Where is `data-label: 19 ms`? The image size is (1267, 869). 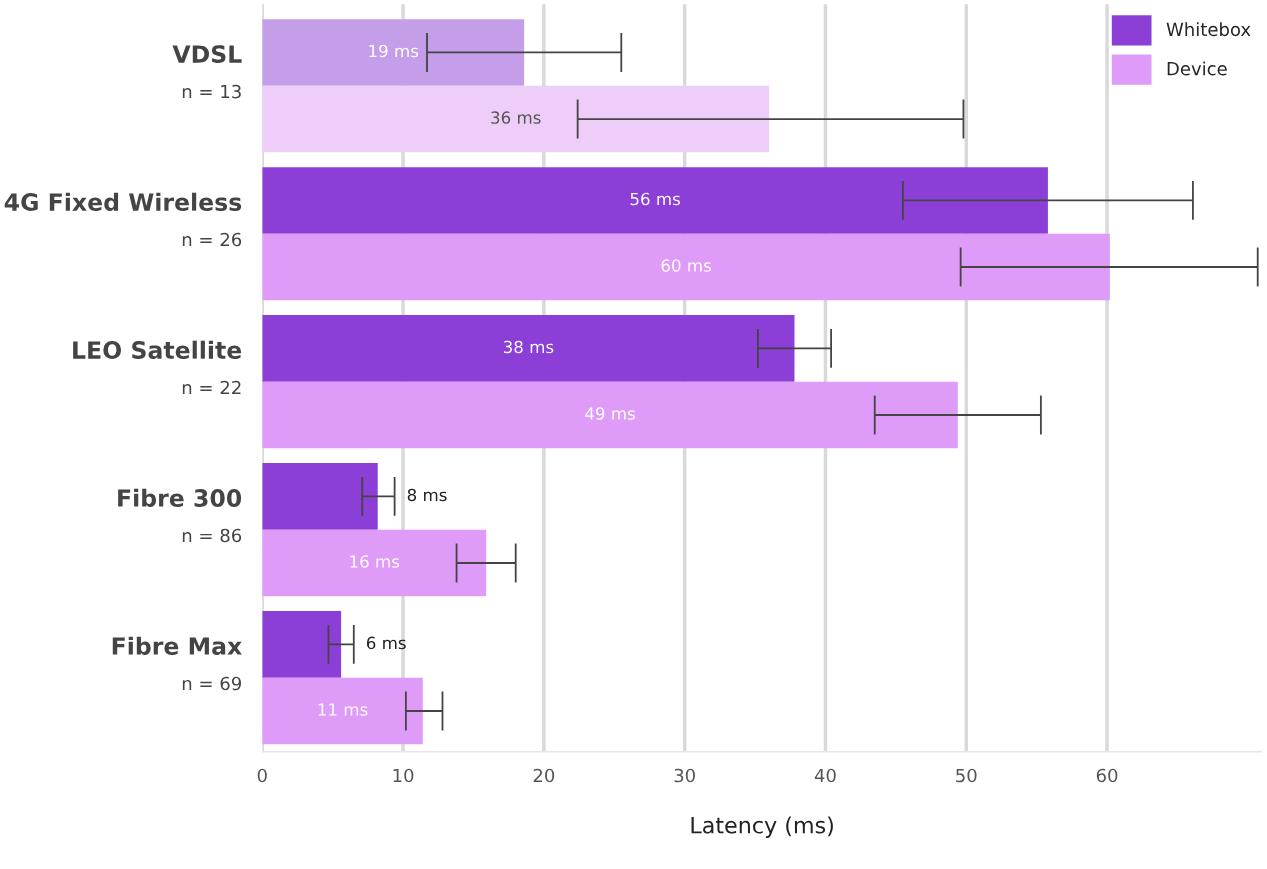 data-label: 19 ms is located at coordinates (394, 51).